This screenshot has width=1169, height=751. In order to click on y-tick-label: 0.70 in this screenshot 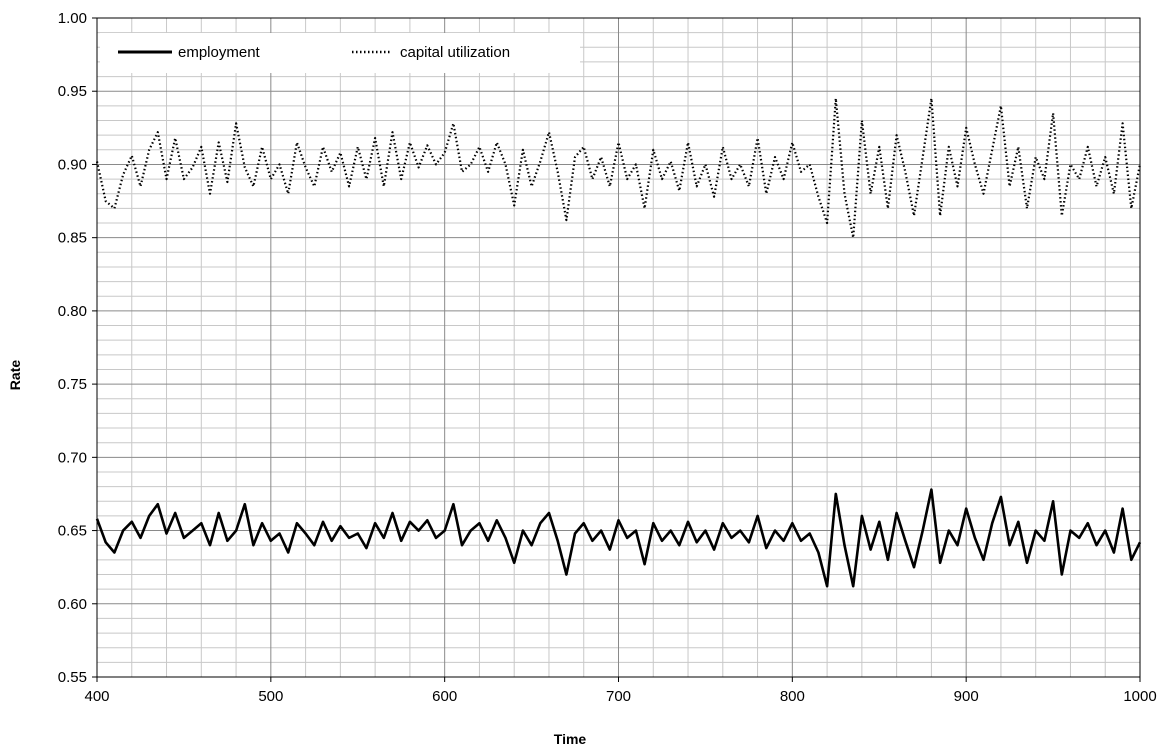, I will do `click(72, 457)`.